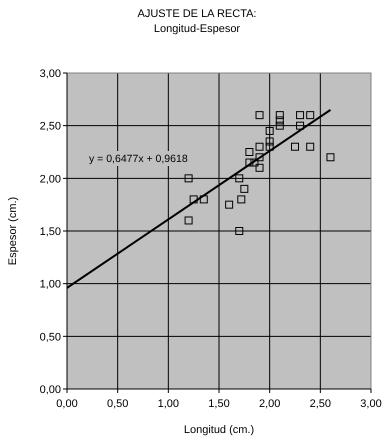 Image resolution: width=388 pixels, height=445 pixels. I want to click on chart-subtitle: Longitud-Espesor, so click(197, 29).